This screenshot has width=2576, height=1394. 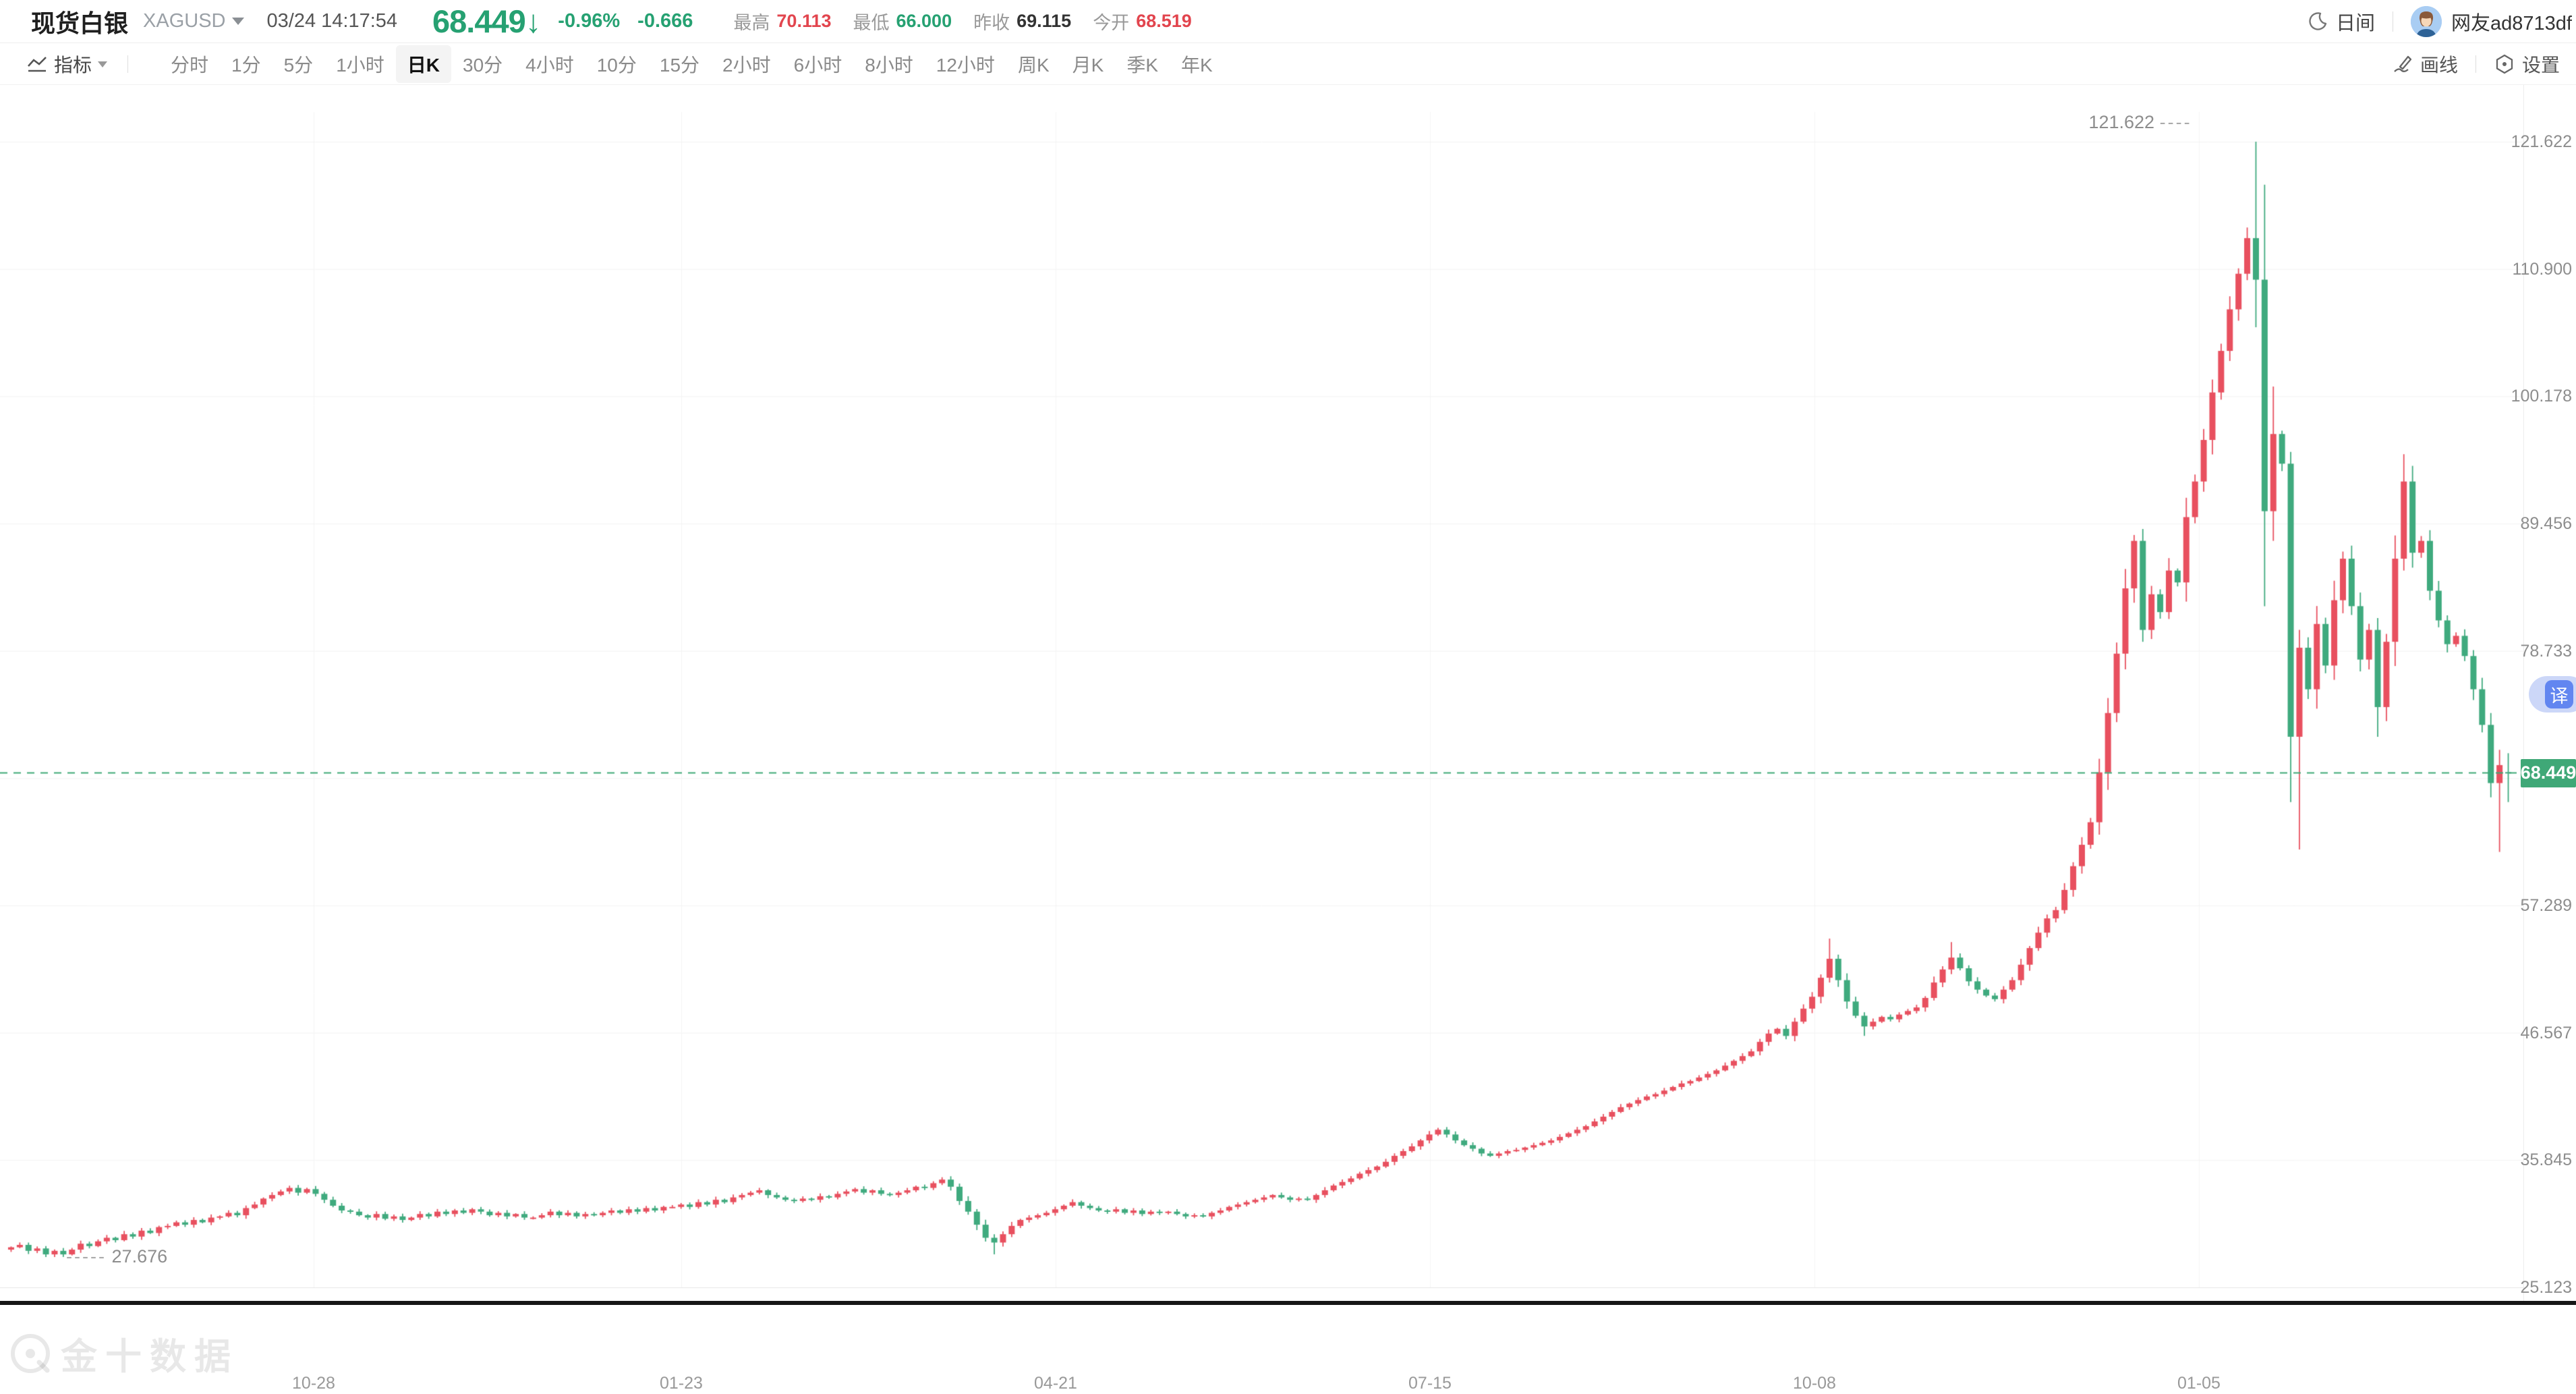 I want to click on indicator-label: 指标, so click(x=73, y=65).